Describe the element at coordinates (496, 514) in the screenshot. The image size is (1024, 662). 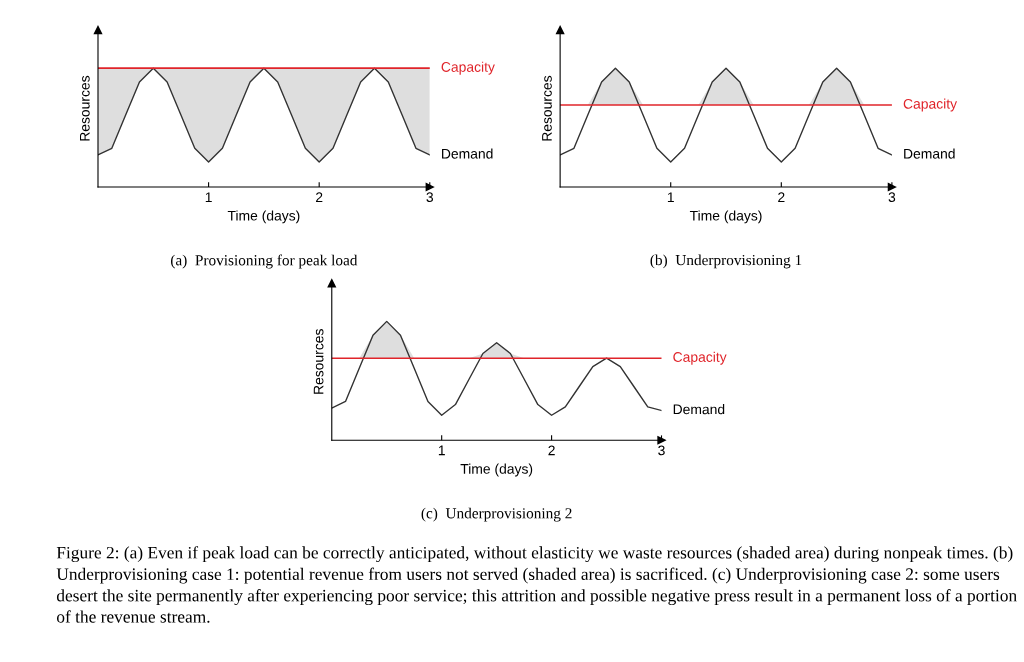
I see `text: (c) Underprovisioning 2` at that location.